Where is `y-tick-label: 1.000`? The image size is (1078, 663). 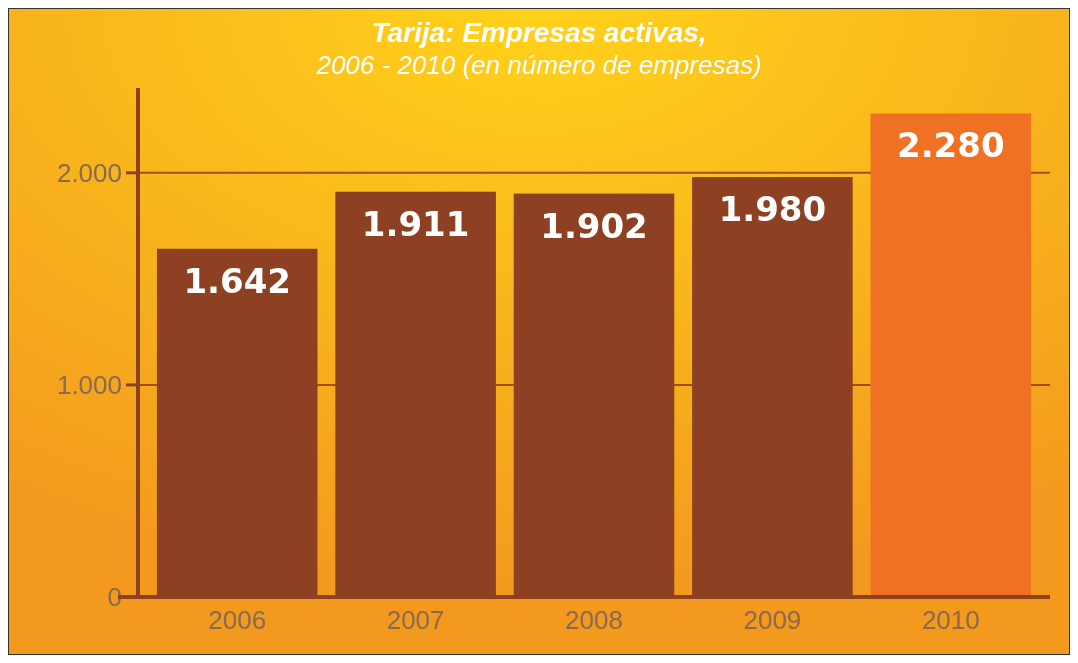
y-tick-label: 1.000 is located at coordinates (89, 385).